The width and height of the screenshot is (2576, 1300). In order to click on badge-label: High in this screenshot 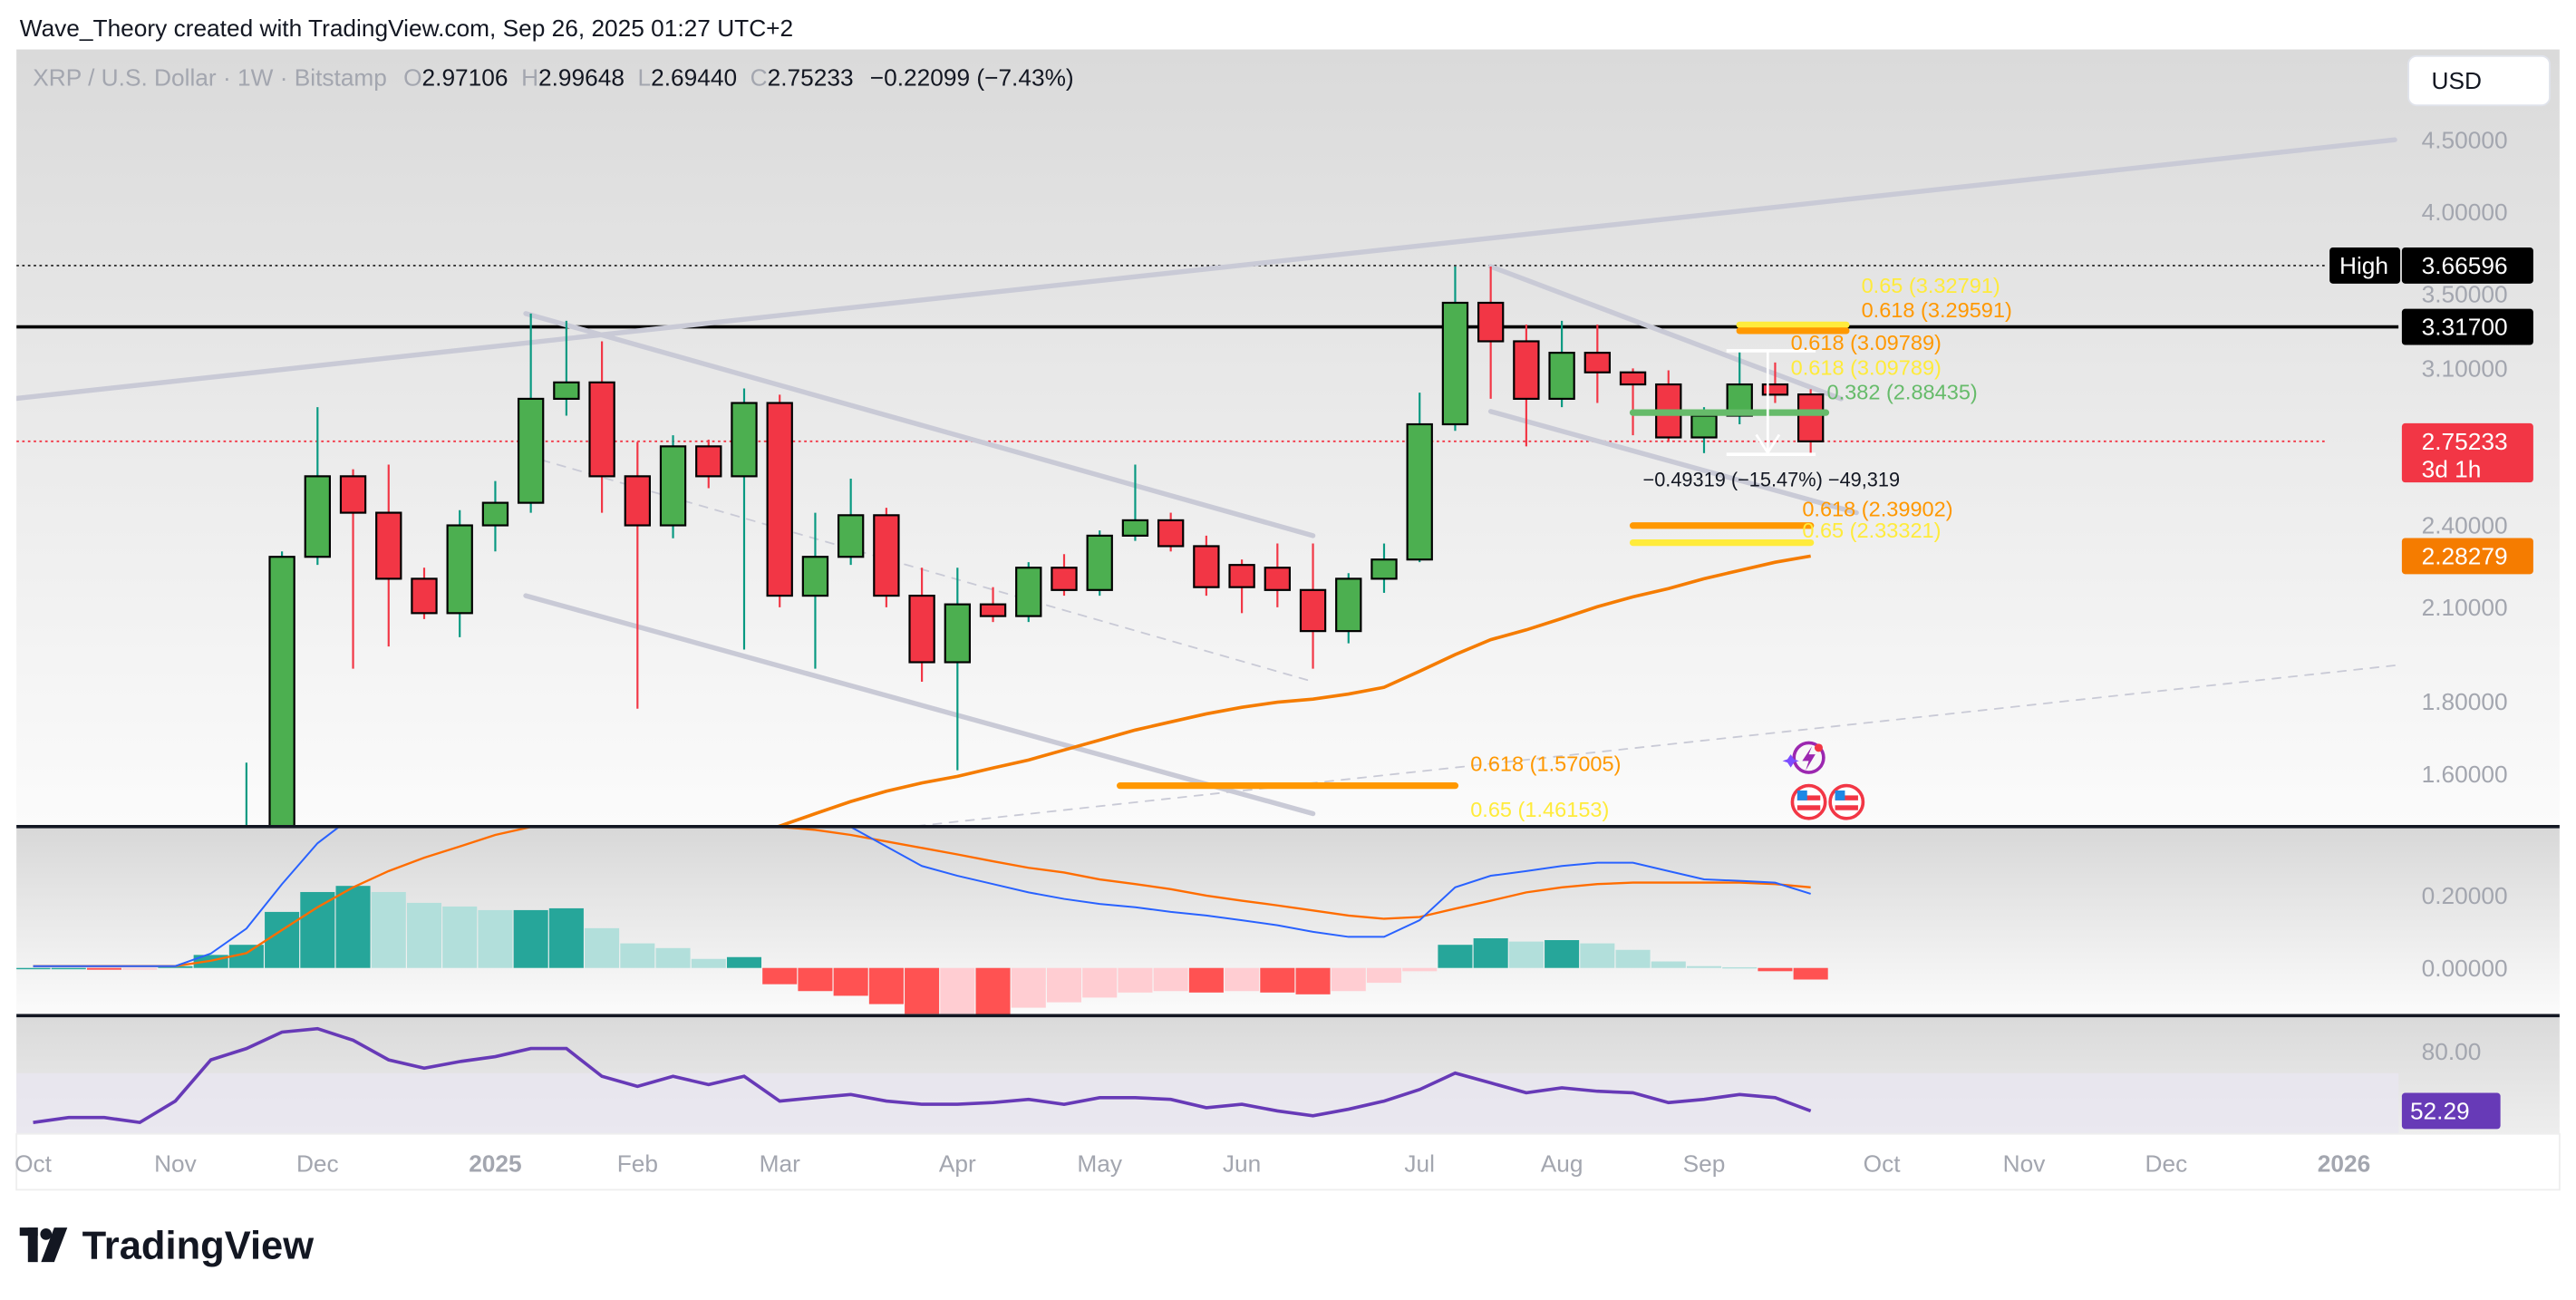, I will do `click(2363, 265)`.